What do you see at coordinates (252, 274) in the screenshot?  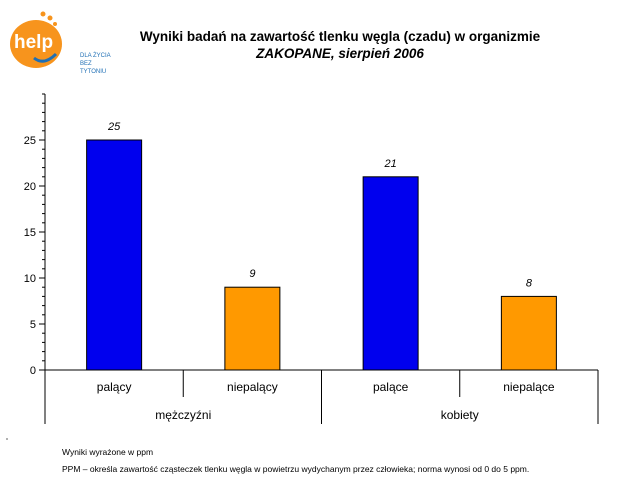 I see `data-label: 9` at bounding box center [252, 274].